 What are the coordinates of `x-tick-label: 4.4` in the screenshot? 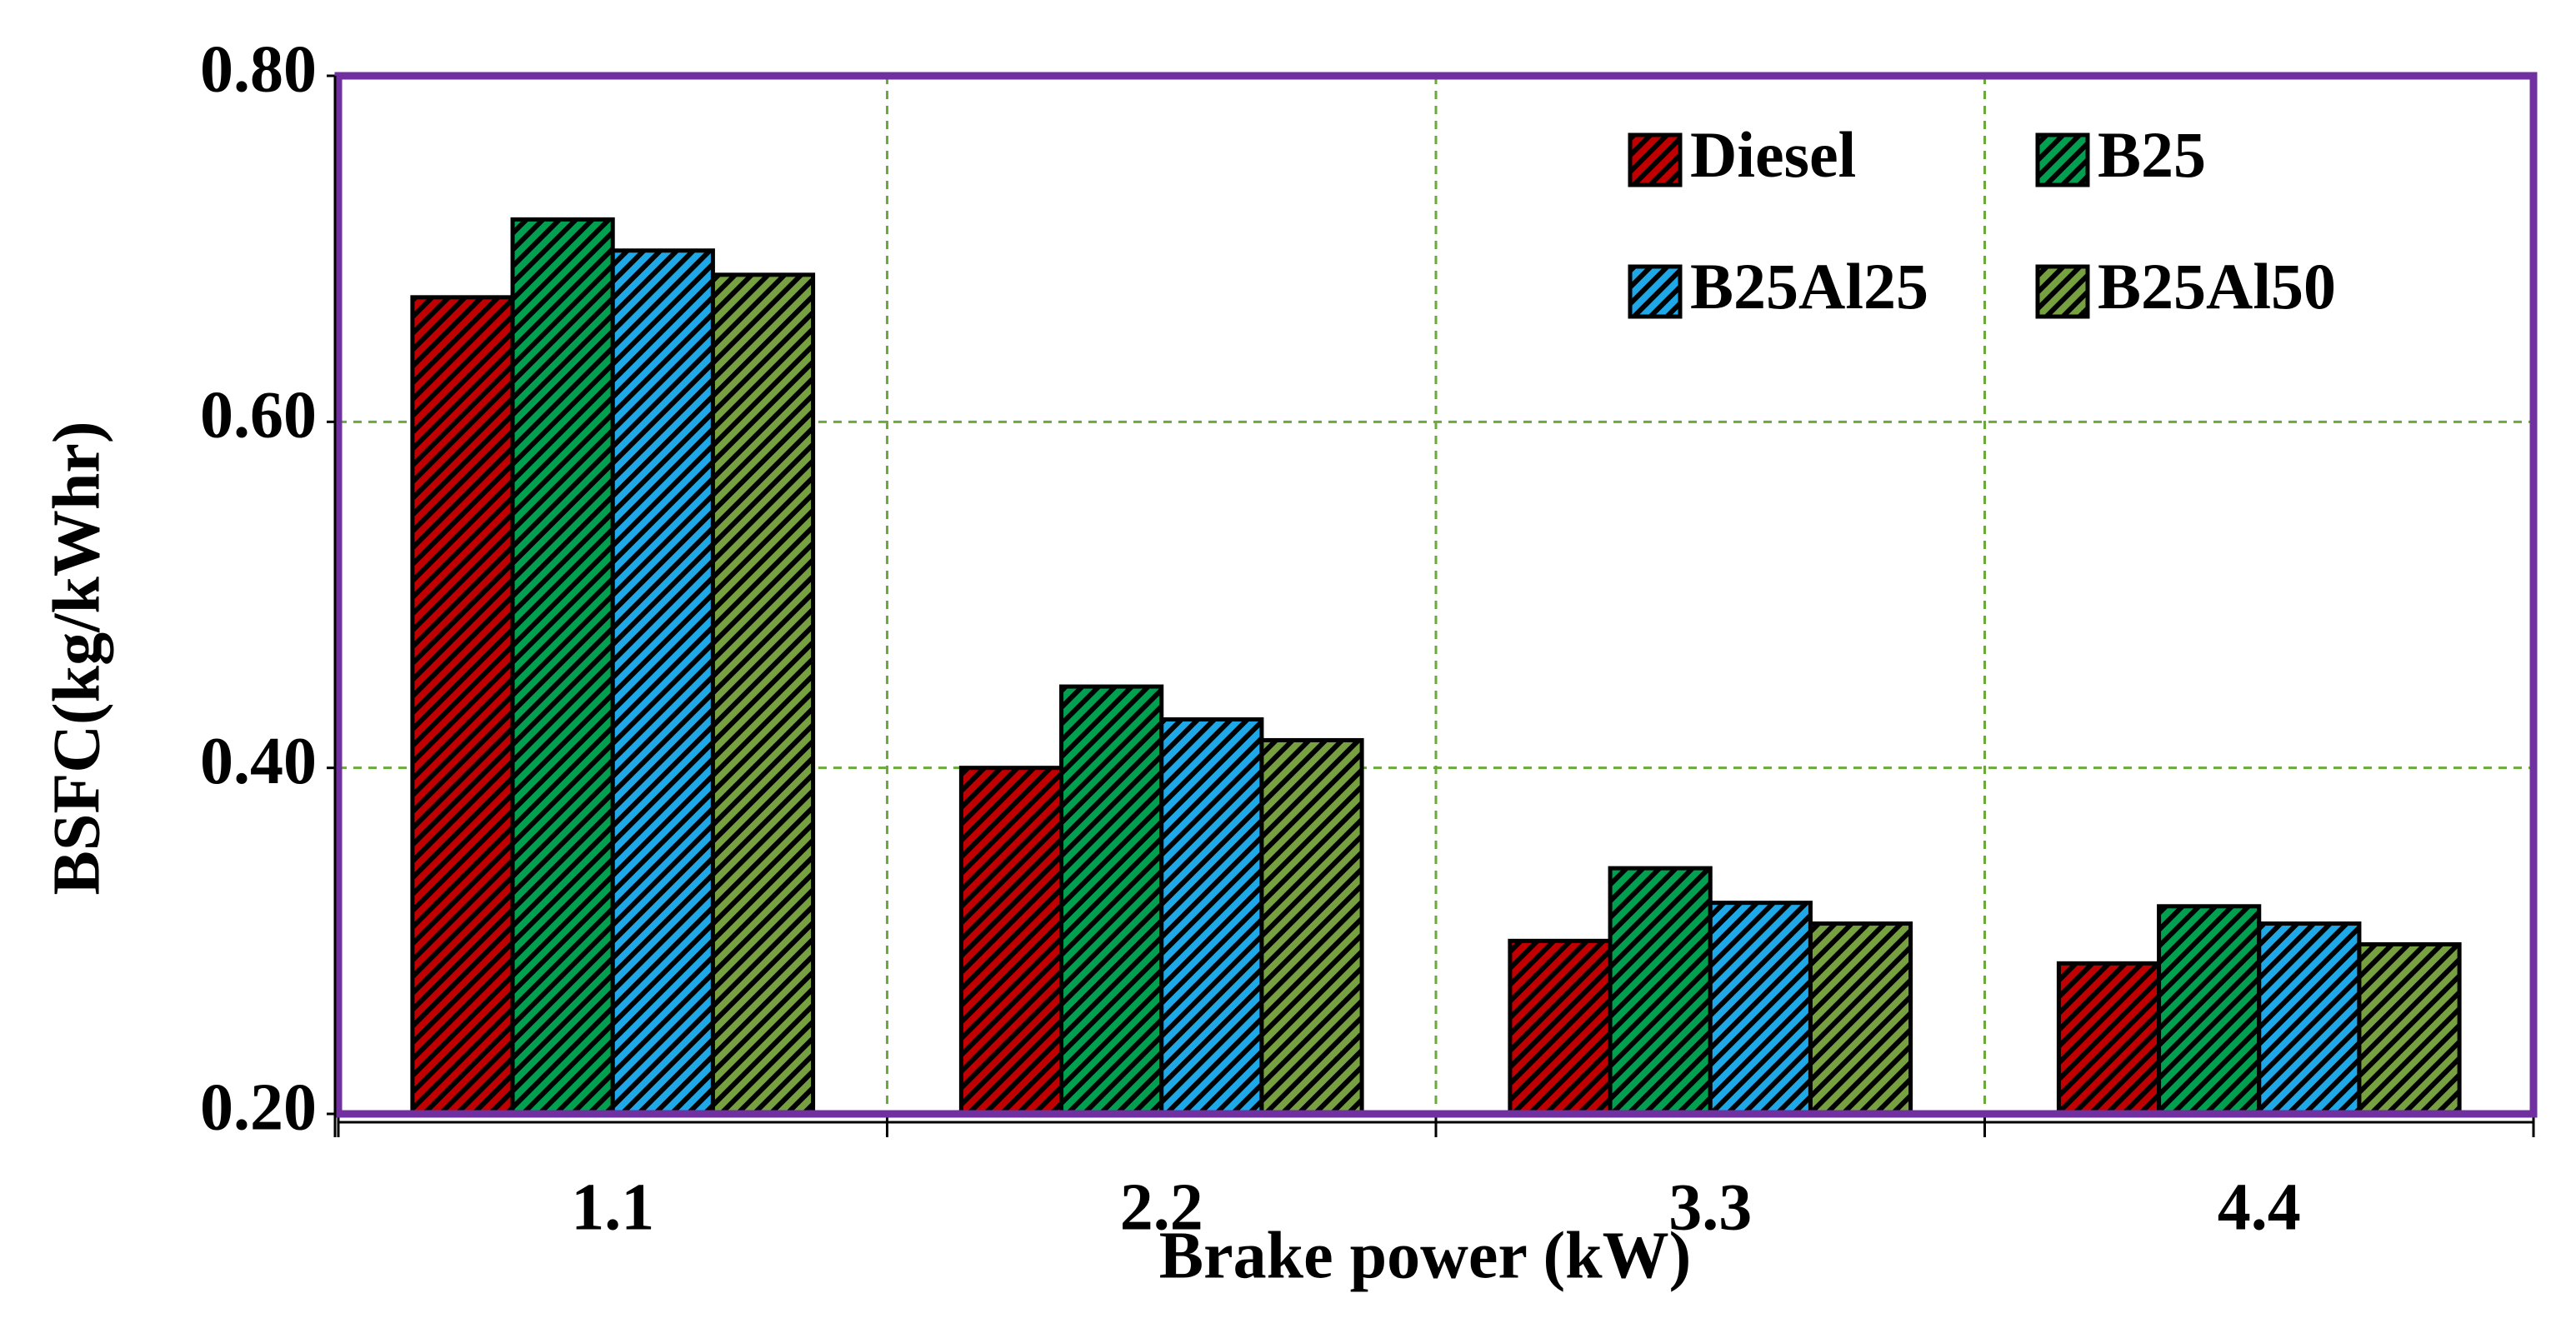 It's located at (2260, 1207).